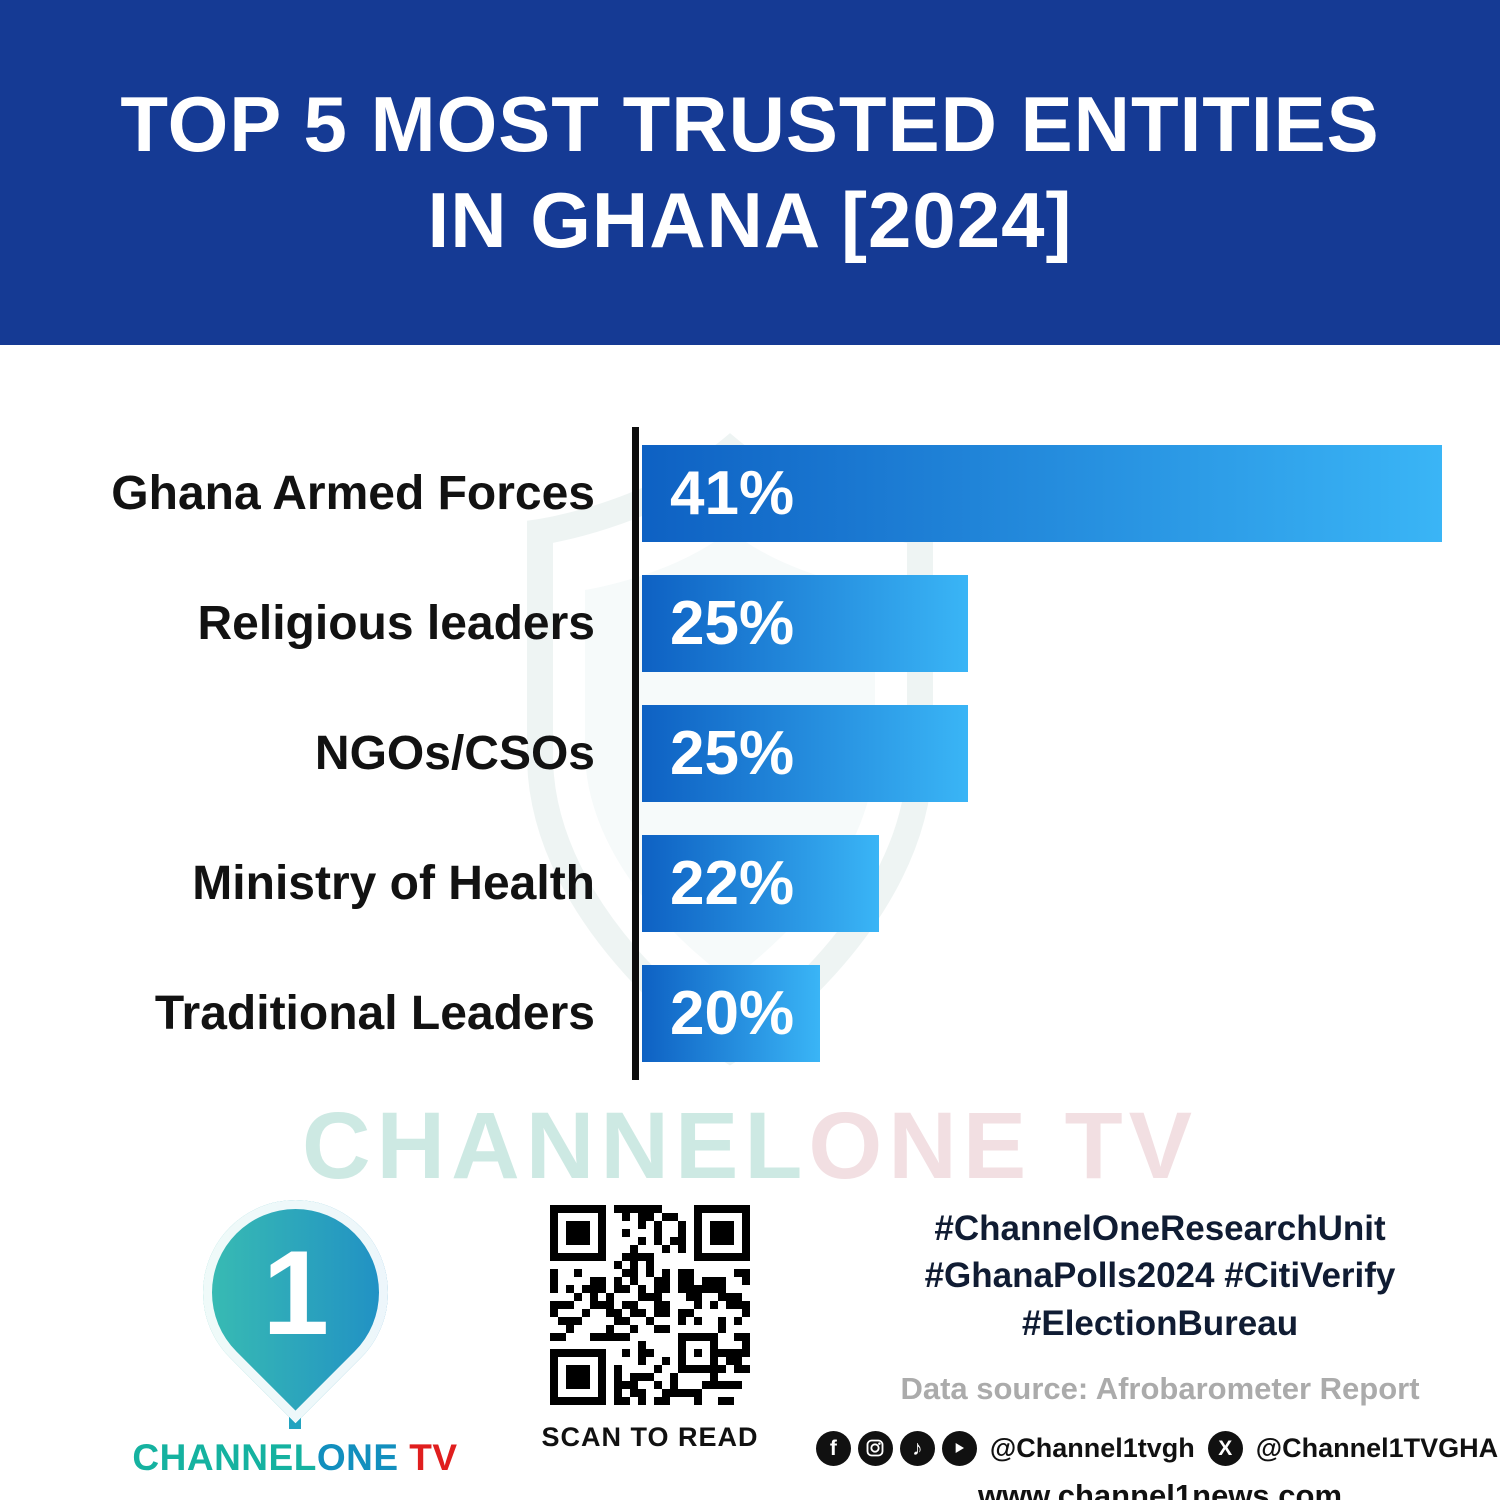 The width and height of the screenshot is (1500, 1500). What do you see at coordinates (833, 1448) in the screenshot?
I see `facebook-icon: f` at bounding box center [833, 1448].